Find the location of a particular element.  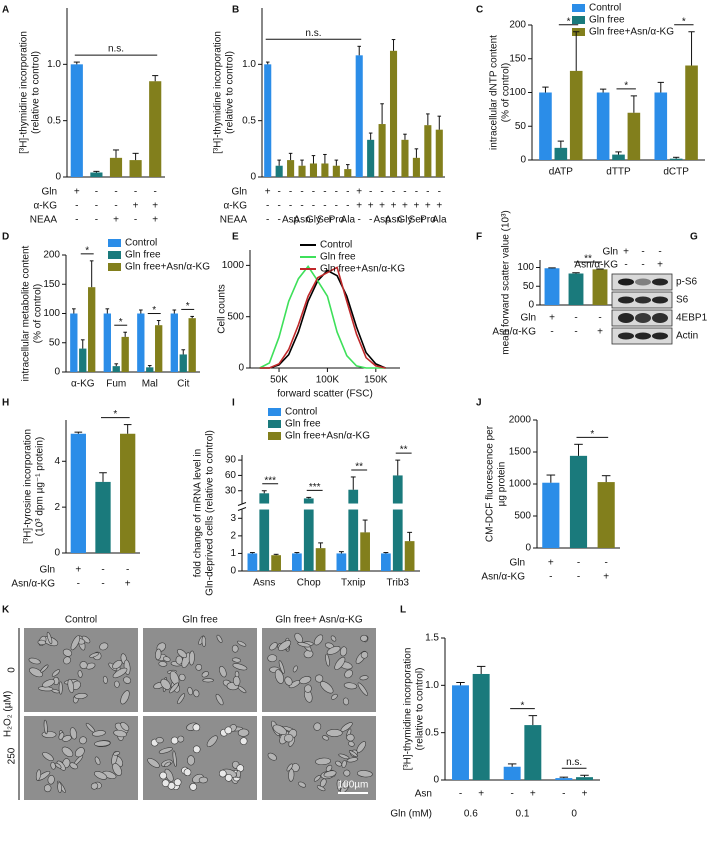

condition-name: Gln is located at coordinates (49, 192).